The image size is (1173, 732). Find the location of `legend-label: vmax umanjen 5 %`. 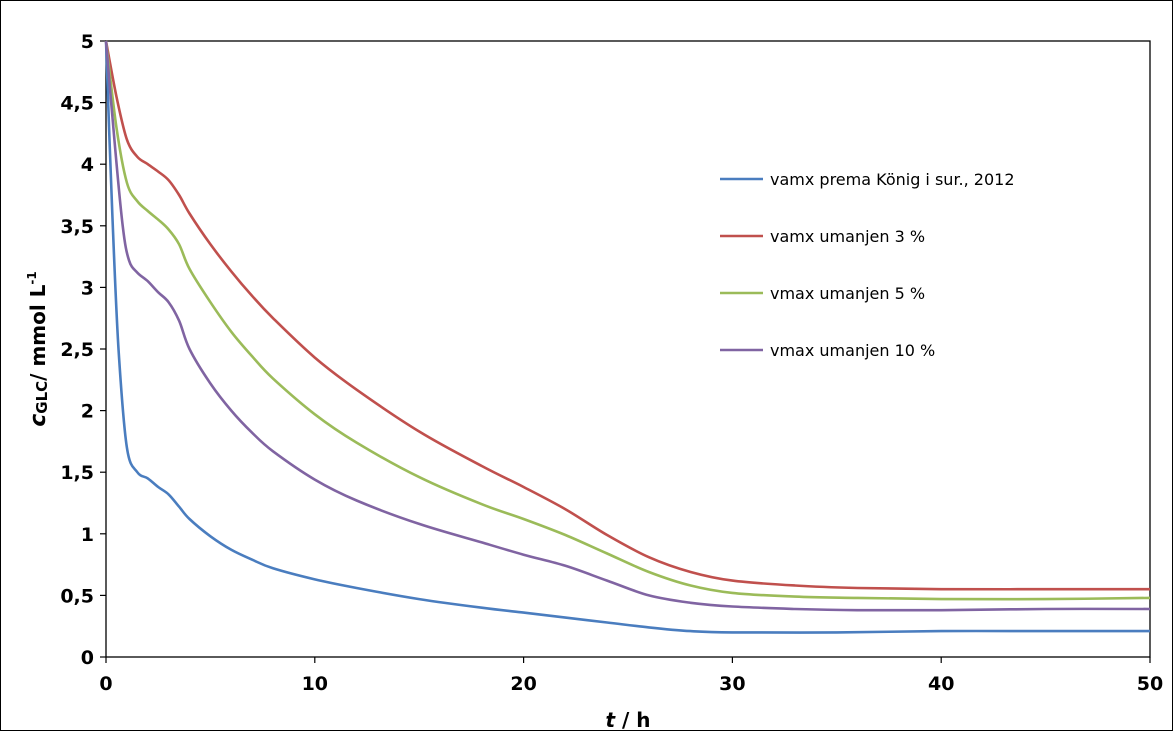

legend-label: vmax umanjen 5 % is located at coordinates (847, 293).